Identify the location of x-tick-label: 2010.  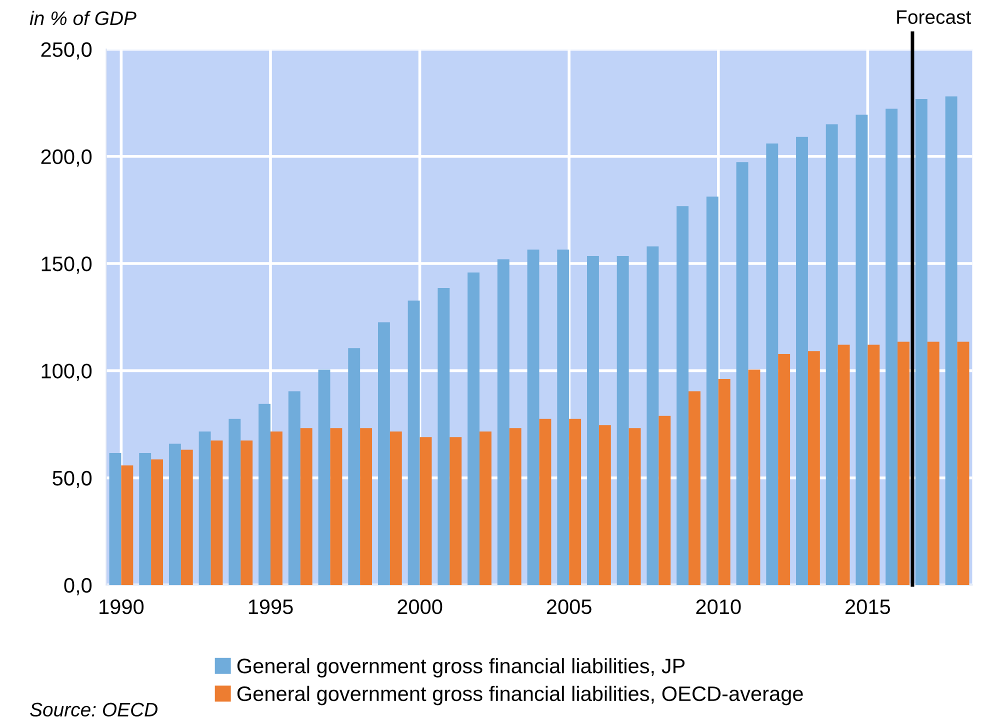
(718, 606).